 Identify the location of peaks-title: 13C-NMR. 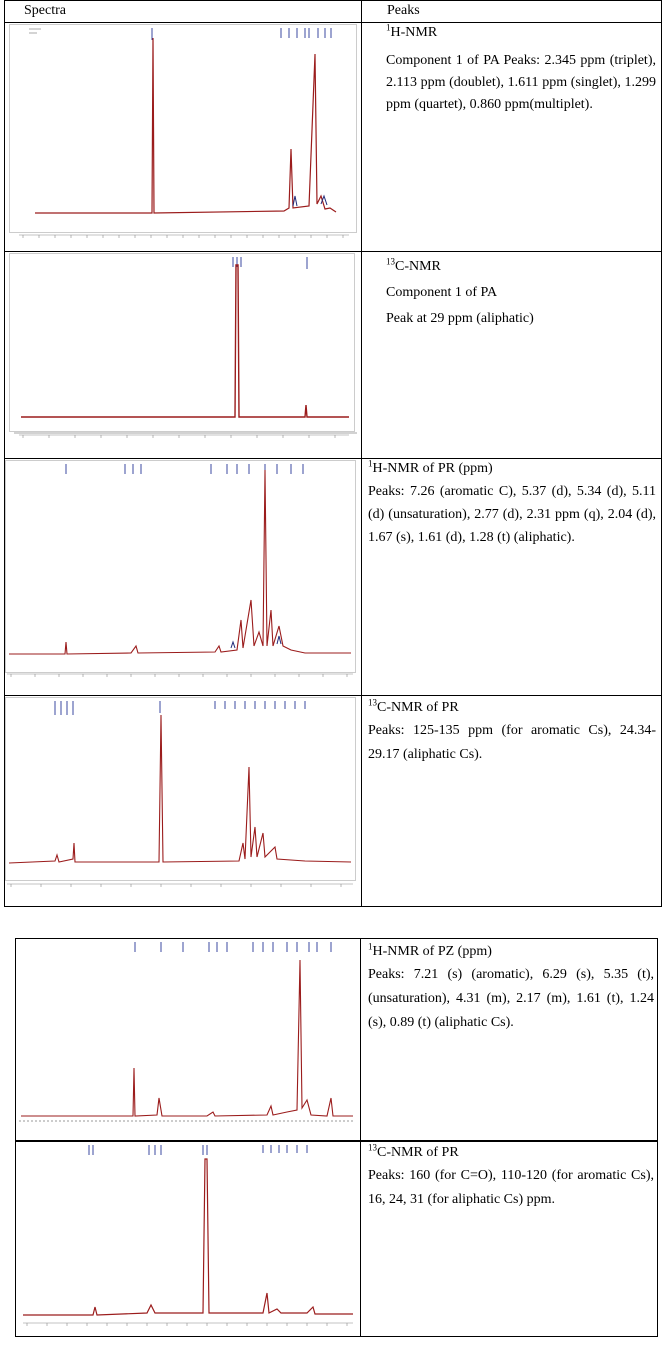
(413, 265).